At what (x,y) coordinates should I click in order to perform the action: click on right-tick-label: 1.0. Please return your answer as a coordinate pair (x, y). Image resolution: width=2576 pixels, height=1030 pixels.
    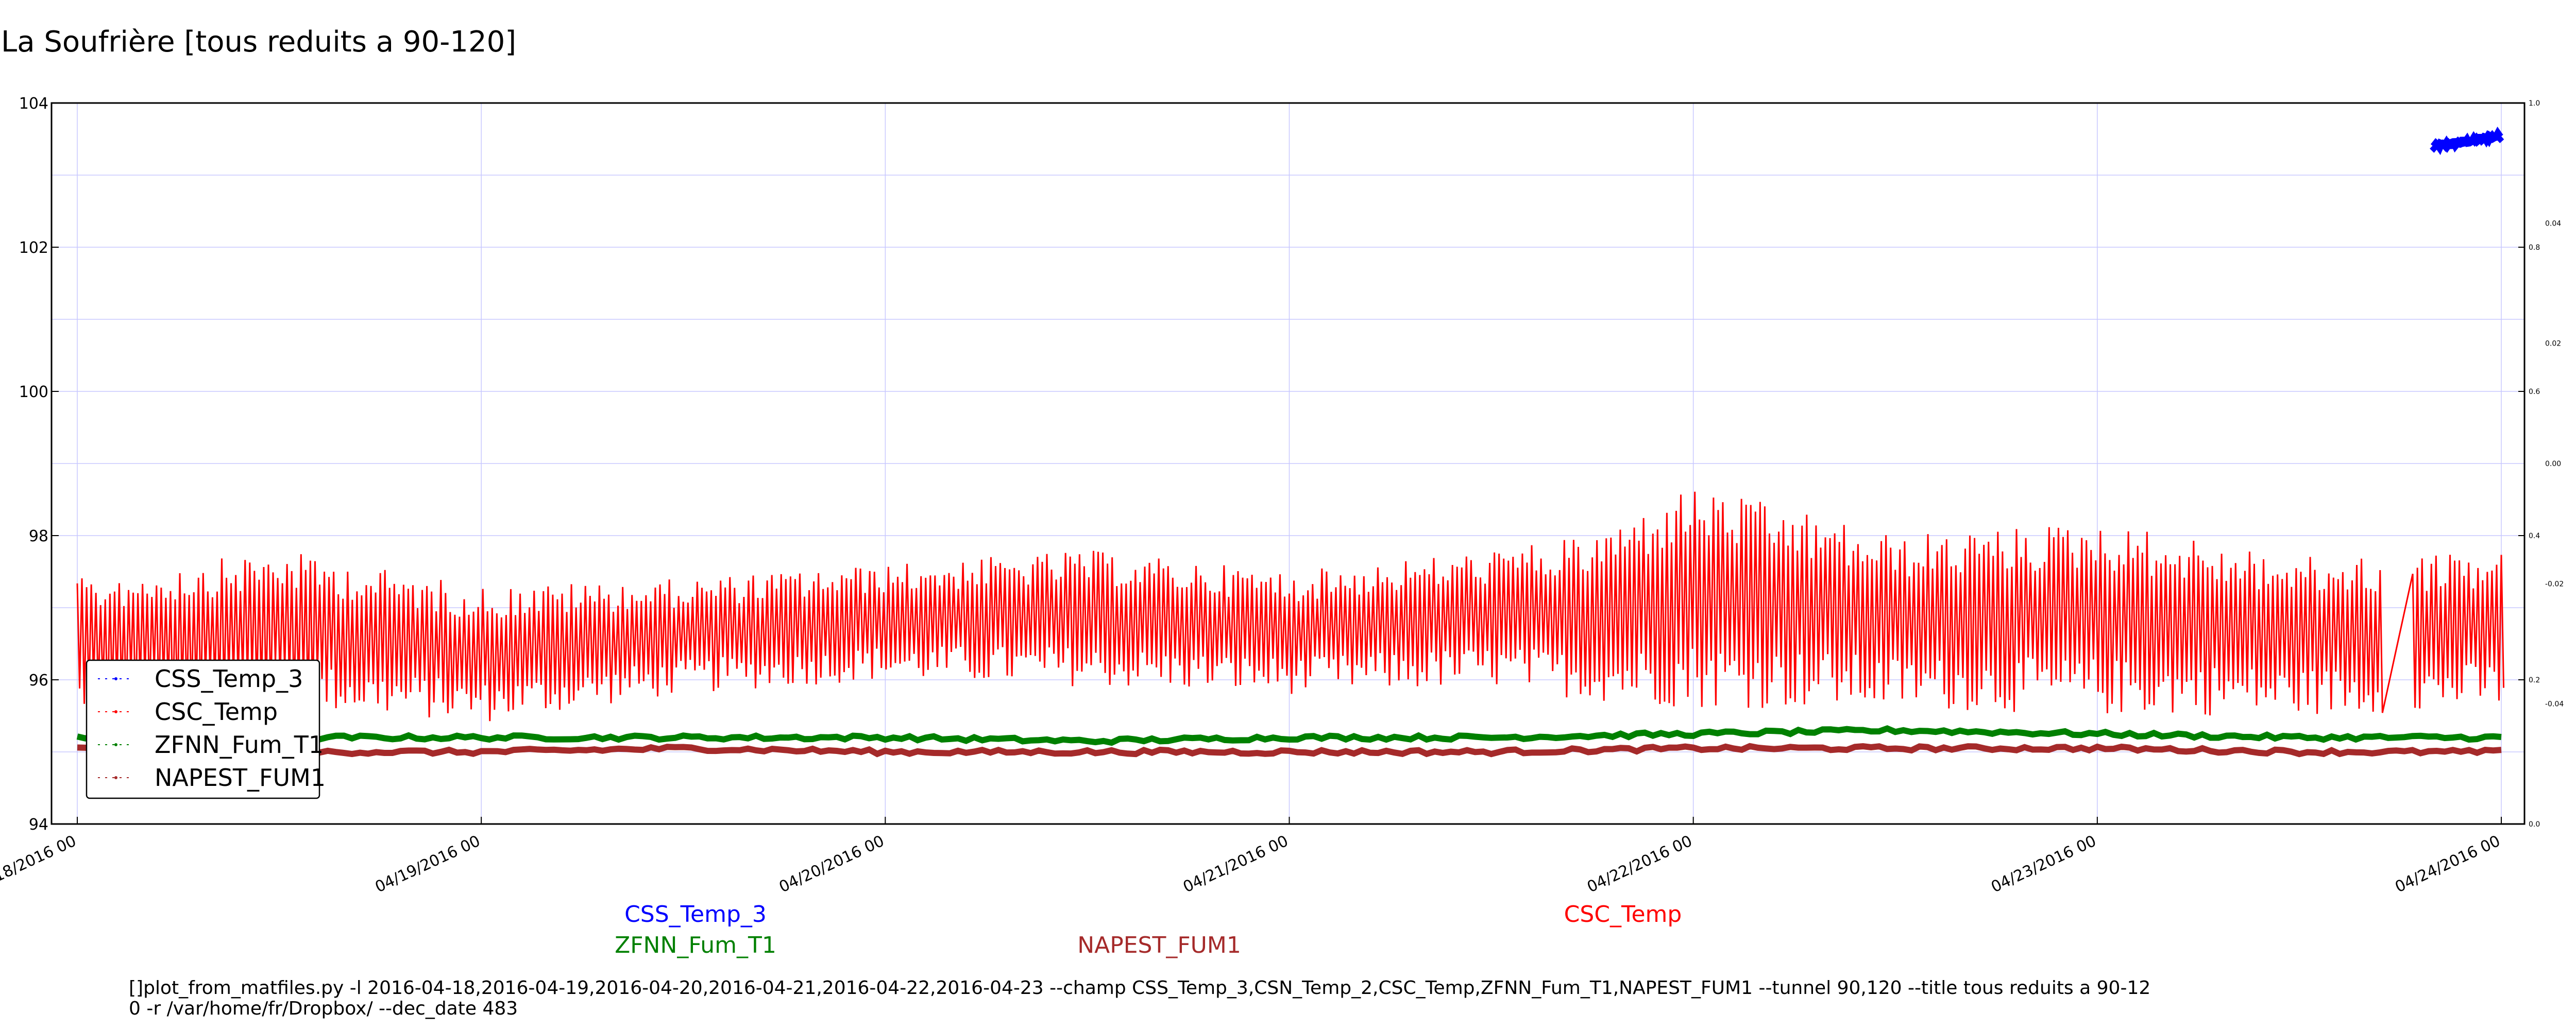
    Looking at the image, I should click on (2534, 103).